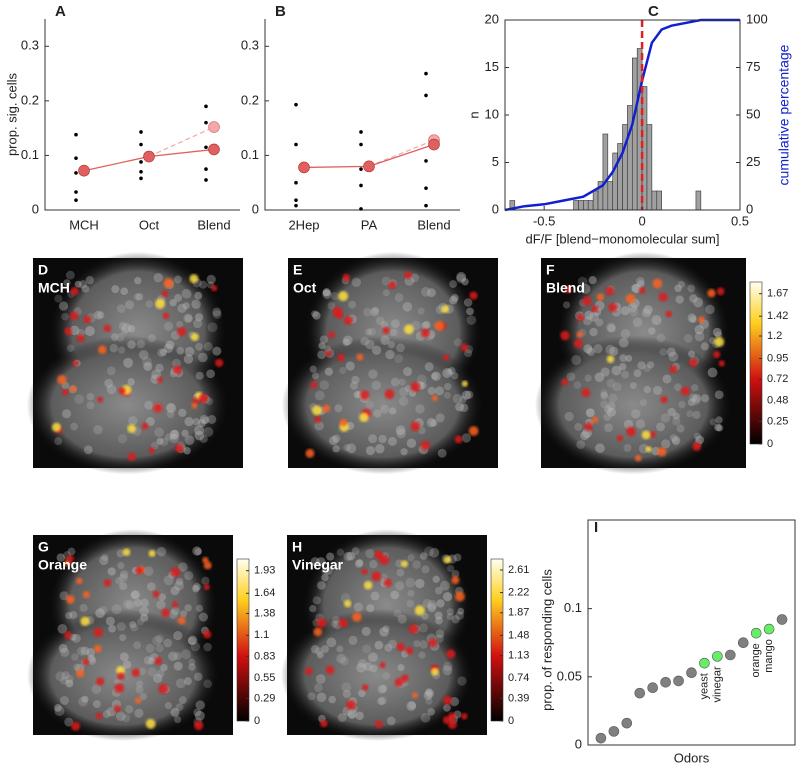  What do you see at coordinates (257, 721) in the screenshot?
I see `colorbar-tick-label: 0` at bounding box center [257, 721].